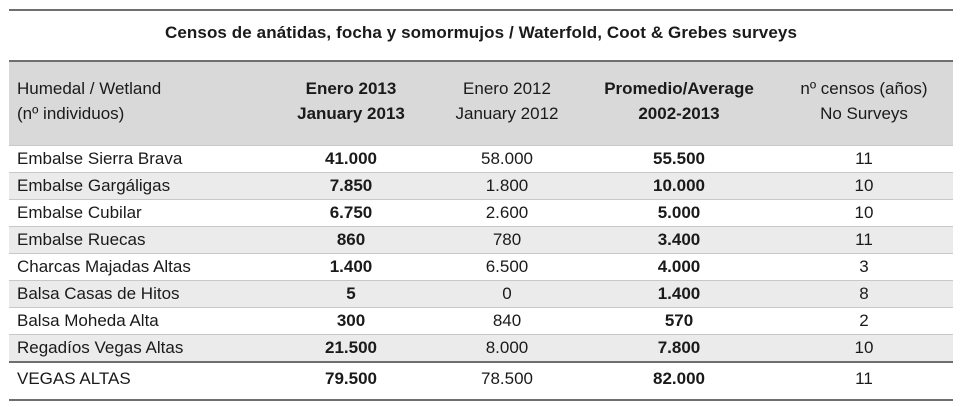 This screenshot has height=407, width=962. What do you see at coordinates (481, 212) in the screenshot?
I see `table-row: Embalse Cubilar 6.750 2.600 5.000 10` at bounding box center [481, 212].